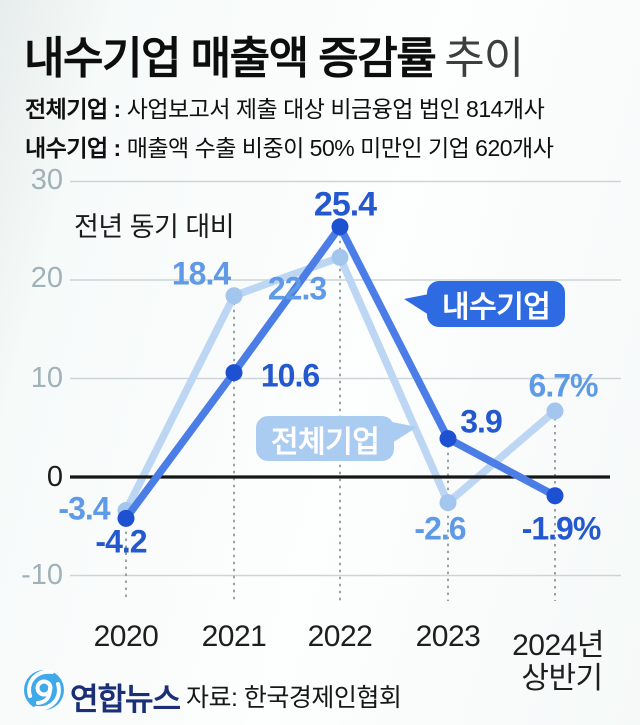  I want to click on data-label-all-2022: 22.3, so click(297, 288).